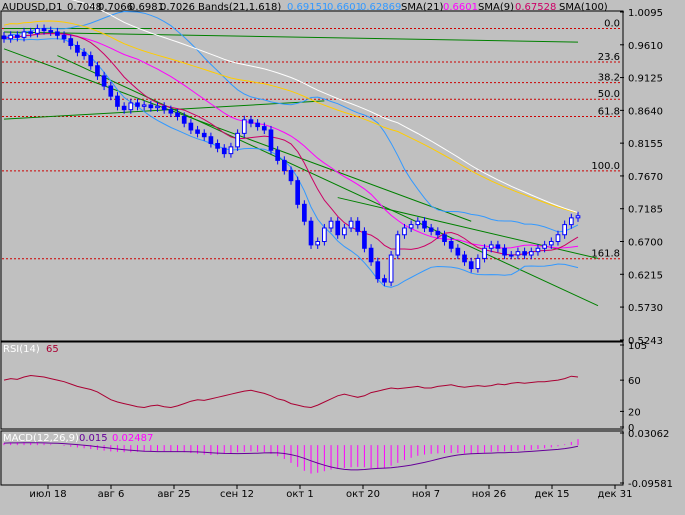 Image resolution: width=685 pixels, height=515 pixels. I want to click on rsi-tick-label: 60, so click(634, 381).